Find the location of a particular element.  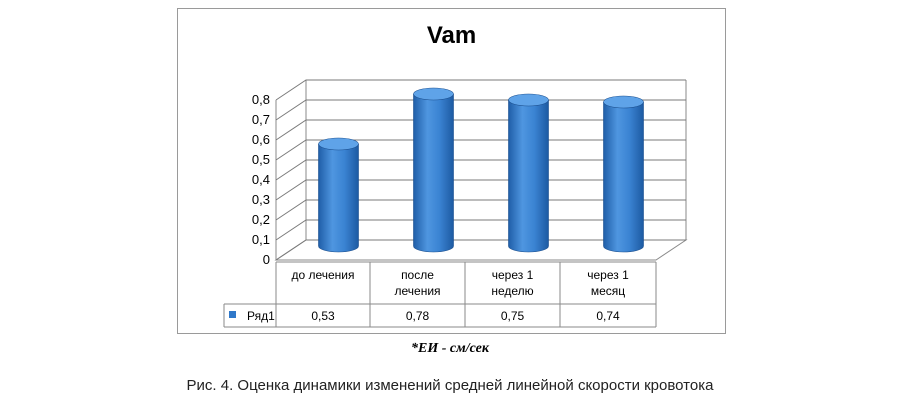

x-category-label: до лечения is located at coordinates (322, 275).